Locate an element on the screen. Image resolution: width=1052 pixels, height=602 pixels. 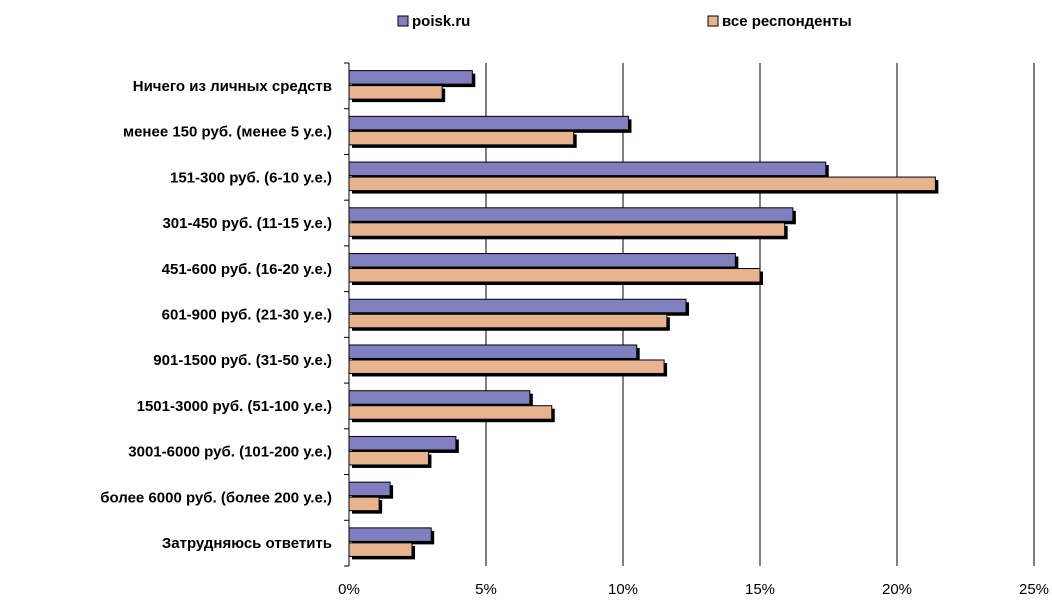
category-label: 451-600 руб. (16-20 у.е.) is located at coordinates (247, 269).